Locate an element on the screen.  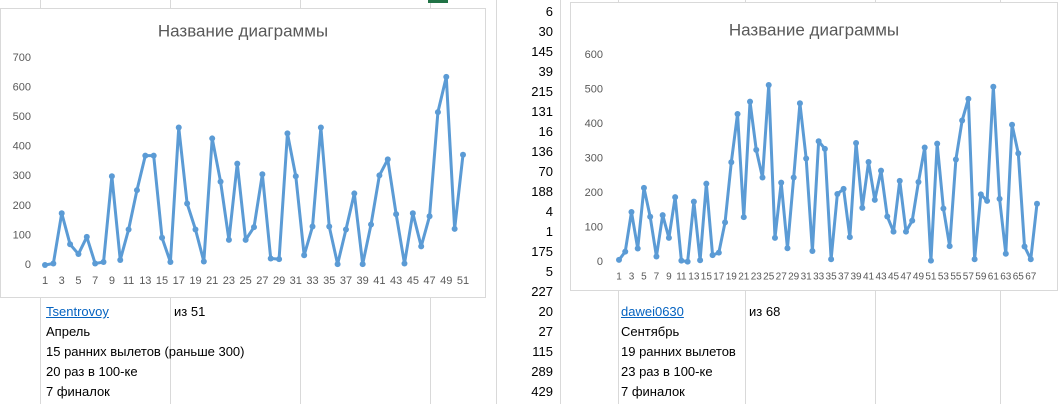
selection-marker is located at coordinates (438, 1).